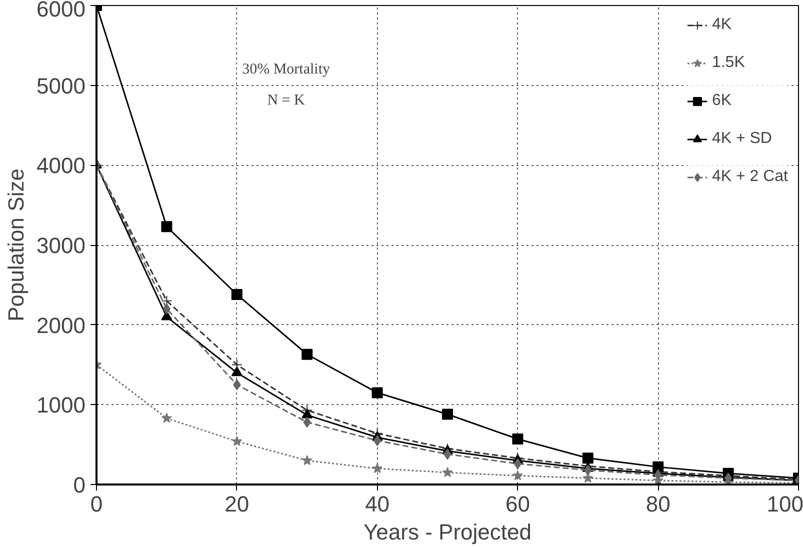  I want to click on x-tick-label: 0, so click(96, 504).